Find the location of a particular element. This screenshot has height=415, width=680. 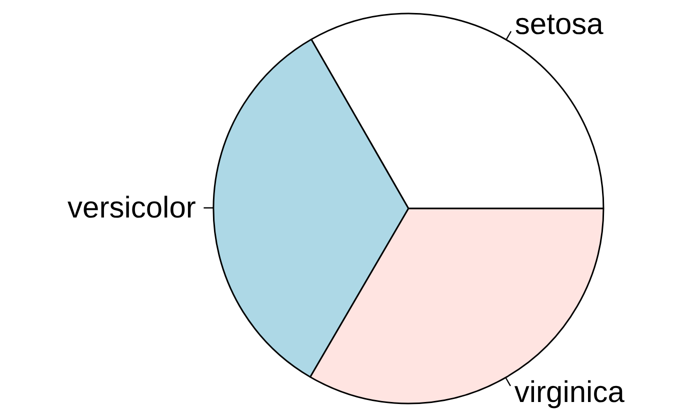

slice-label: setosa is located at coordinates (559, 25).